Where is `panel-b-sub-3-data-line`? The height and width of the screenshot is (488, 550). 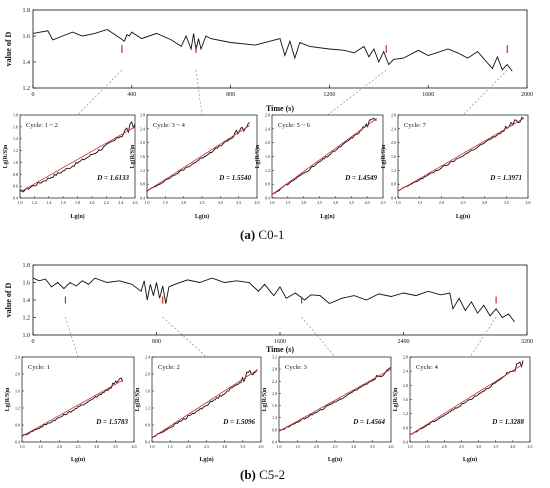 panel-b-sub-3-data-line is located at coordinates (335, 399).